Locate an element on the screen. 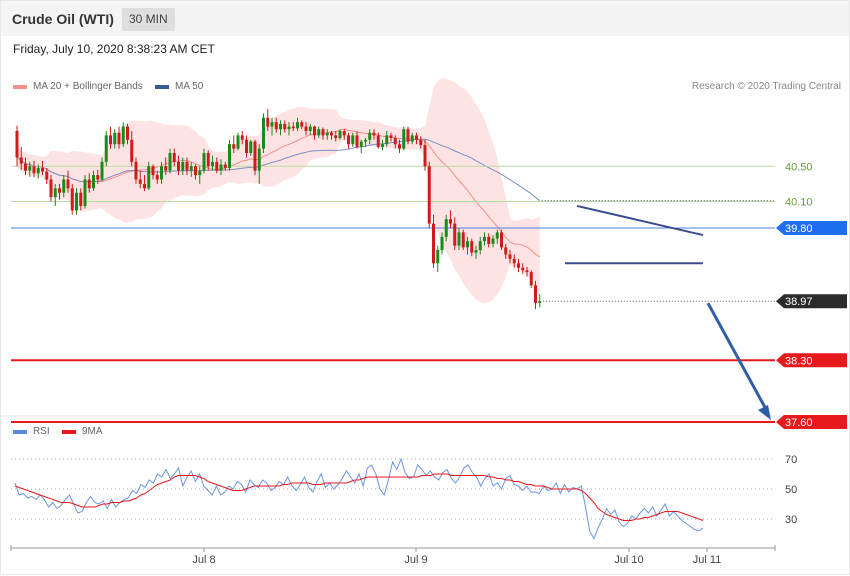 Image resolution: width=850 pixels, height=576 pixels. legend-9ma: 9MA is located at coordinates (82, 431).